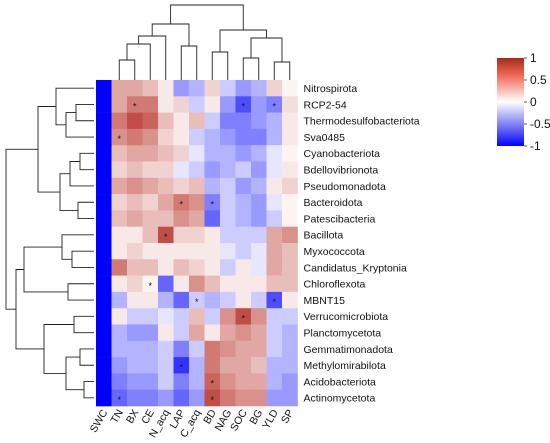 The image size is (550, 443). What do you see at coordinates (362, 122) in the screenshot?
I see `row-label: Thermodesulfobacteriota` at bounding box center [362, 122].